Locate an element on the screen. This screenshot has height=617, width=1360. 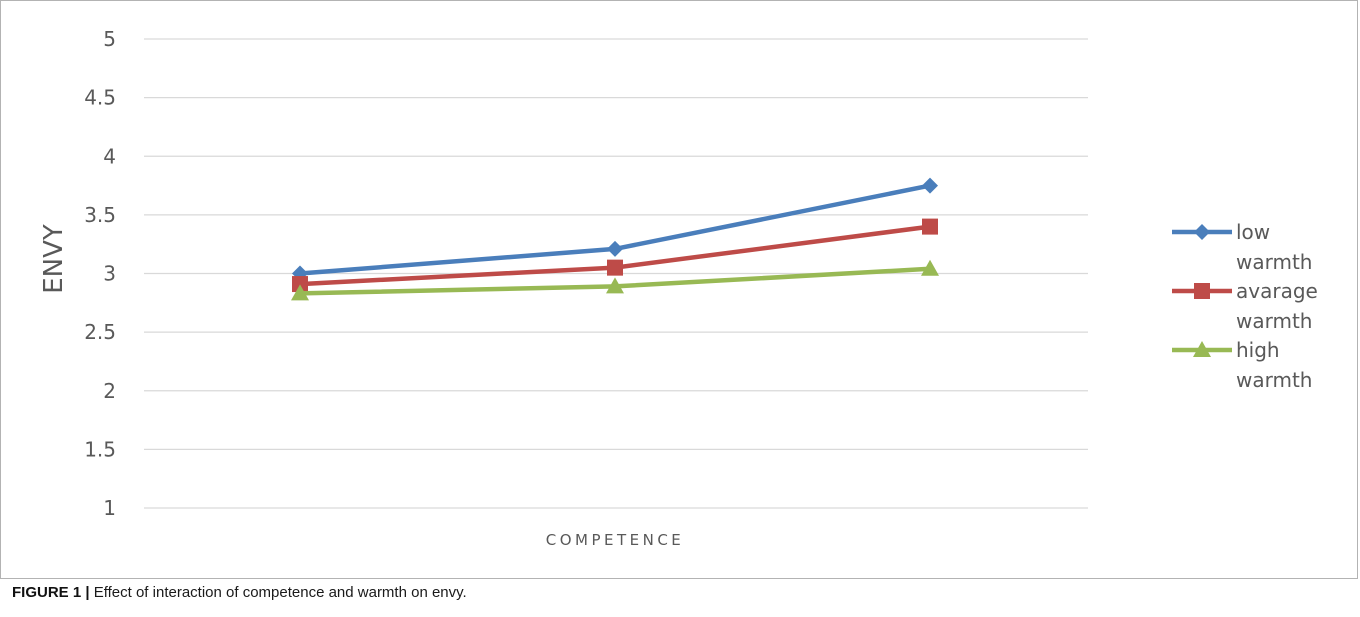
y-tick-label: 2.5 is located at coordinates (100, 332).